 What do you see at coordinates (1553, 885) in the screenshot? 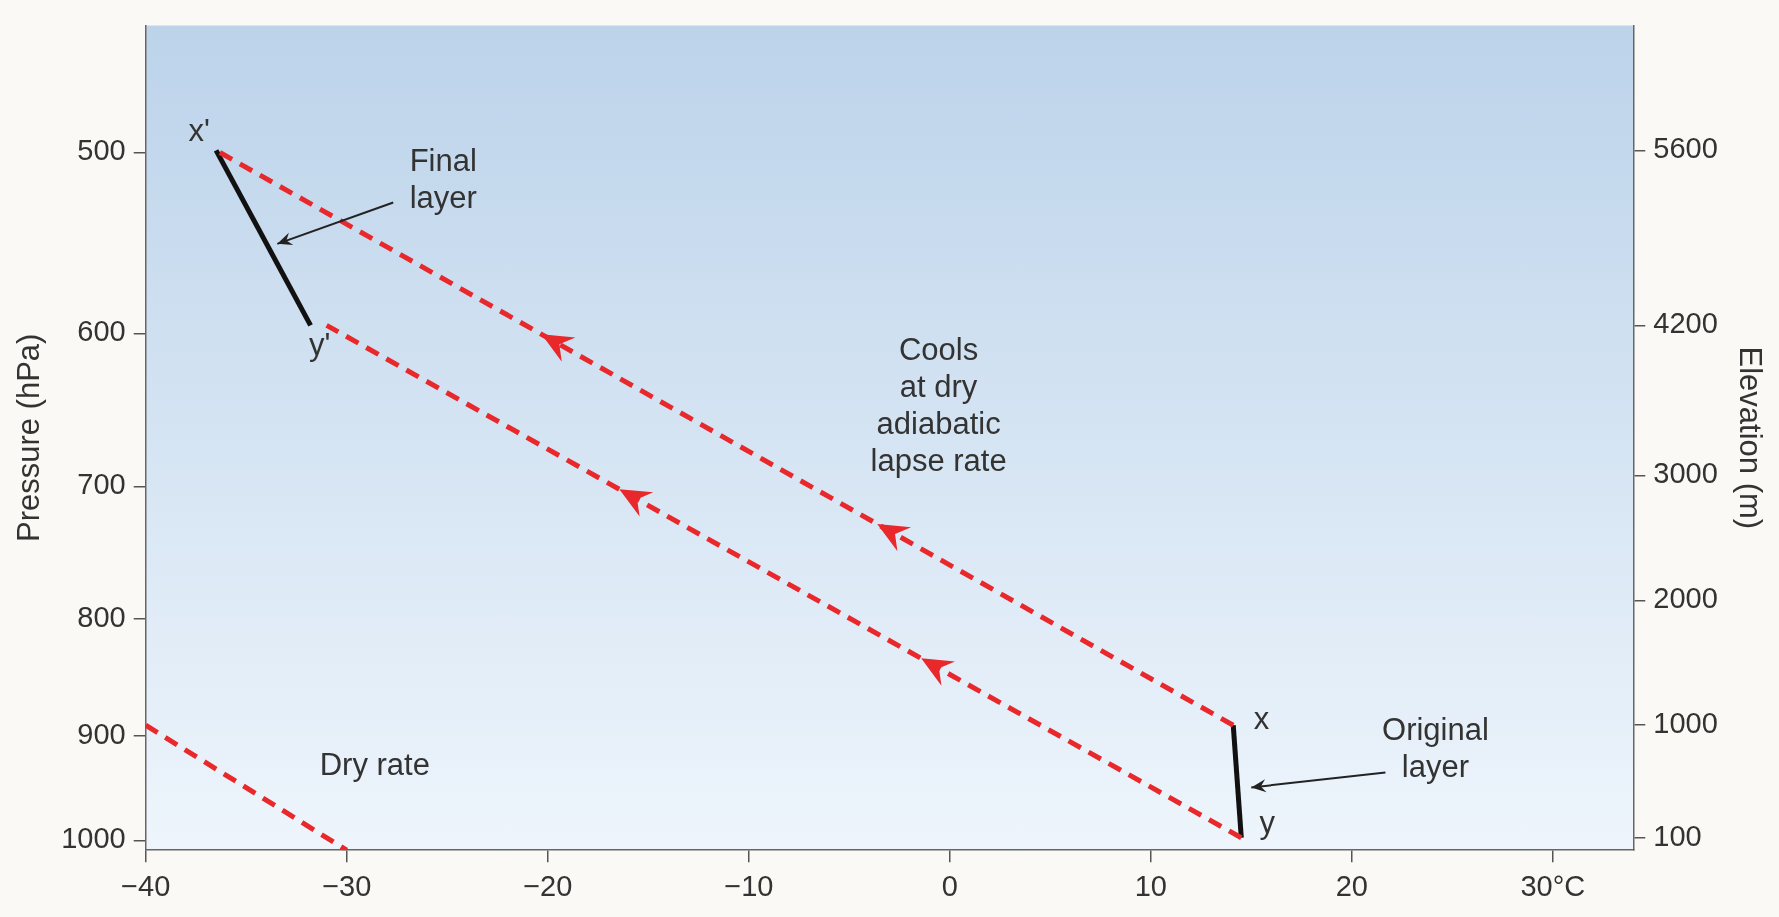
I see `x-tick-label: 30°C` at bounding box center [1553, 885].